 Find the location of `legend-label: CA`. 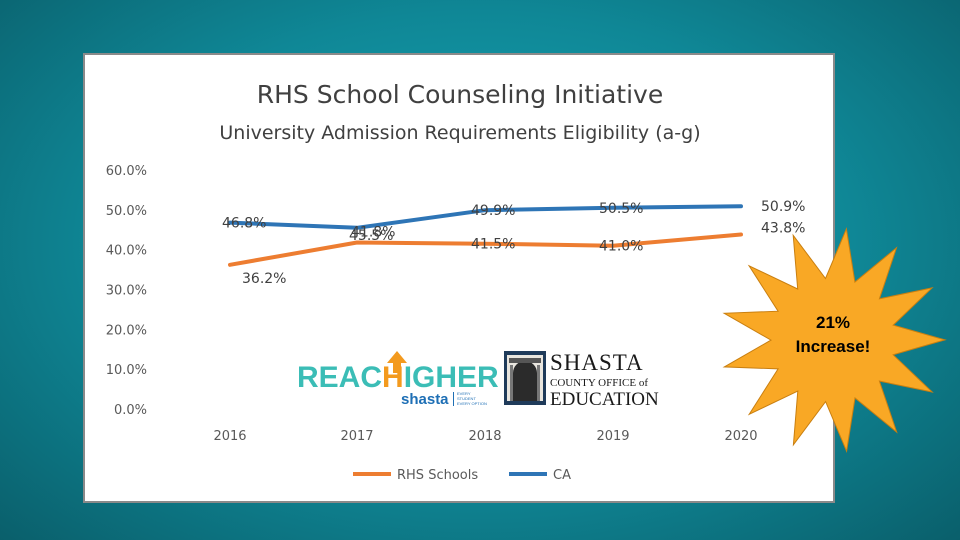

legend-label: CA is located at coordinates (562, 475).